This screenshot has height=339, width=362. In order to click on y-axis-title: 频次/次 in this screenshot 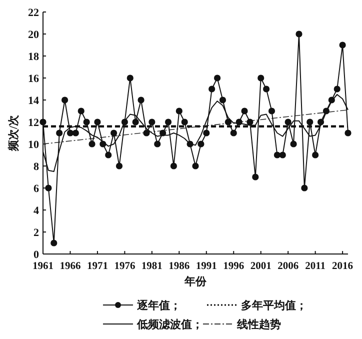, I will do `click(13, 133)`.